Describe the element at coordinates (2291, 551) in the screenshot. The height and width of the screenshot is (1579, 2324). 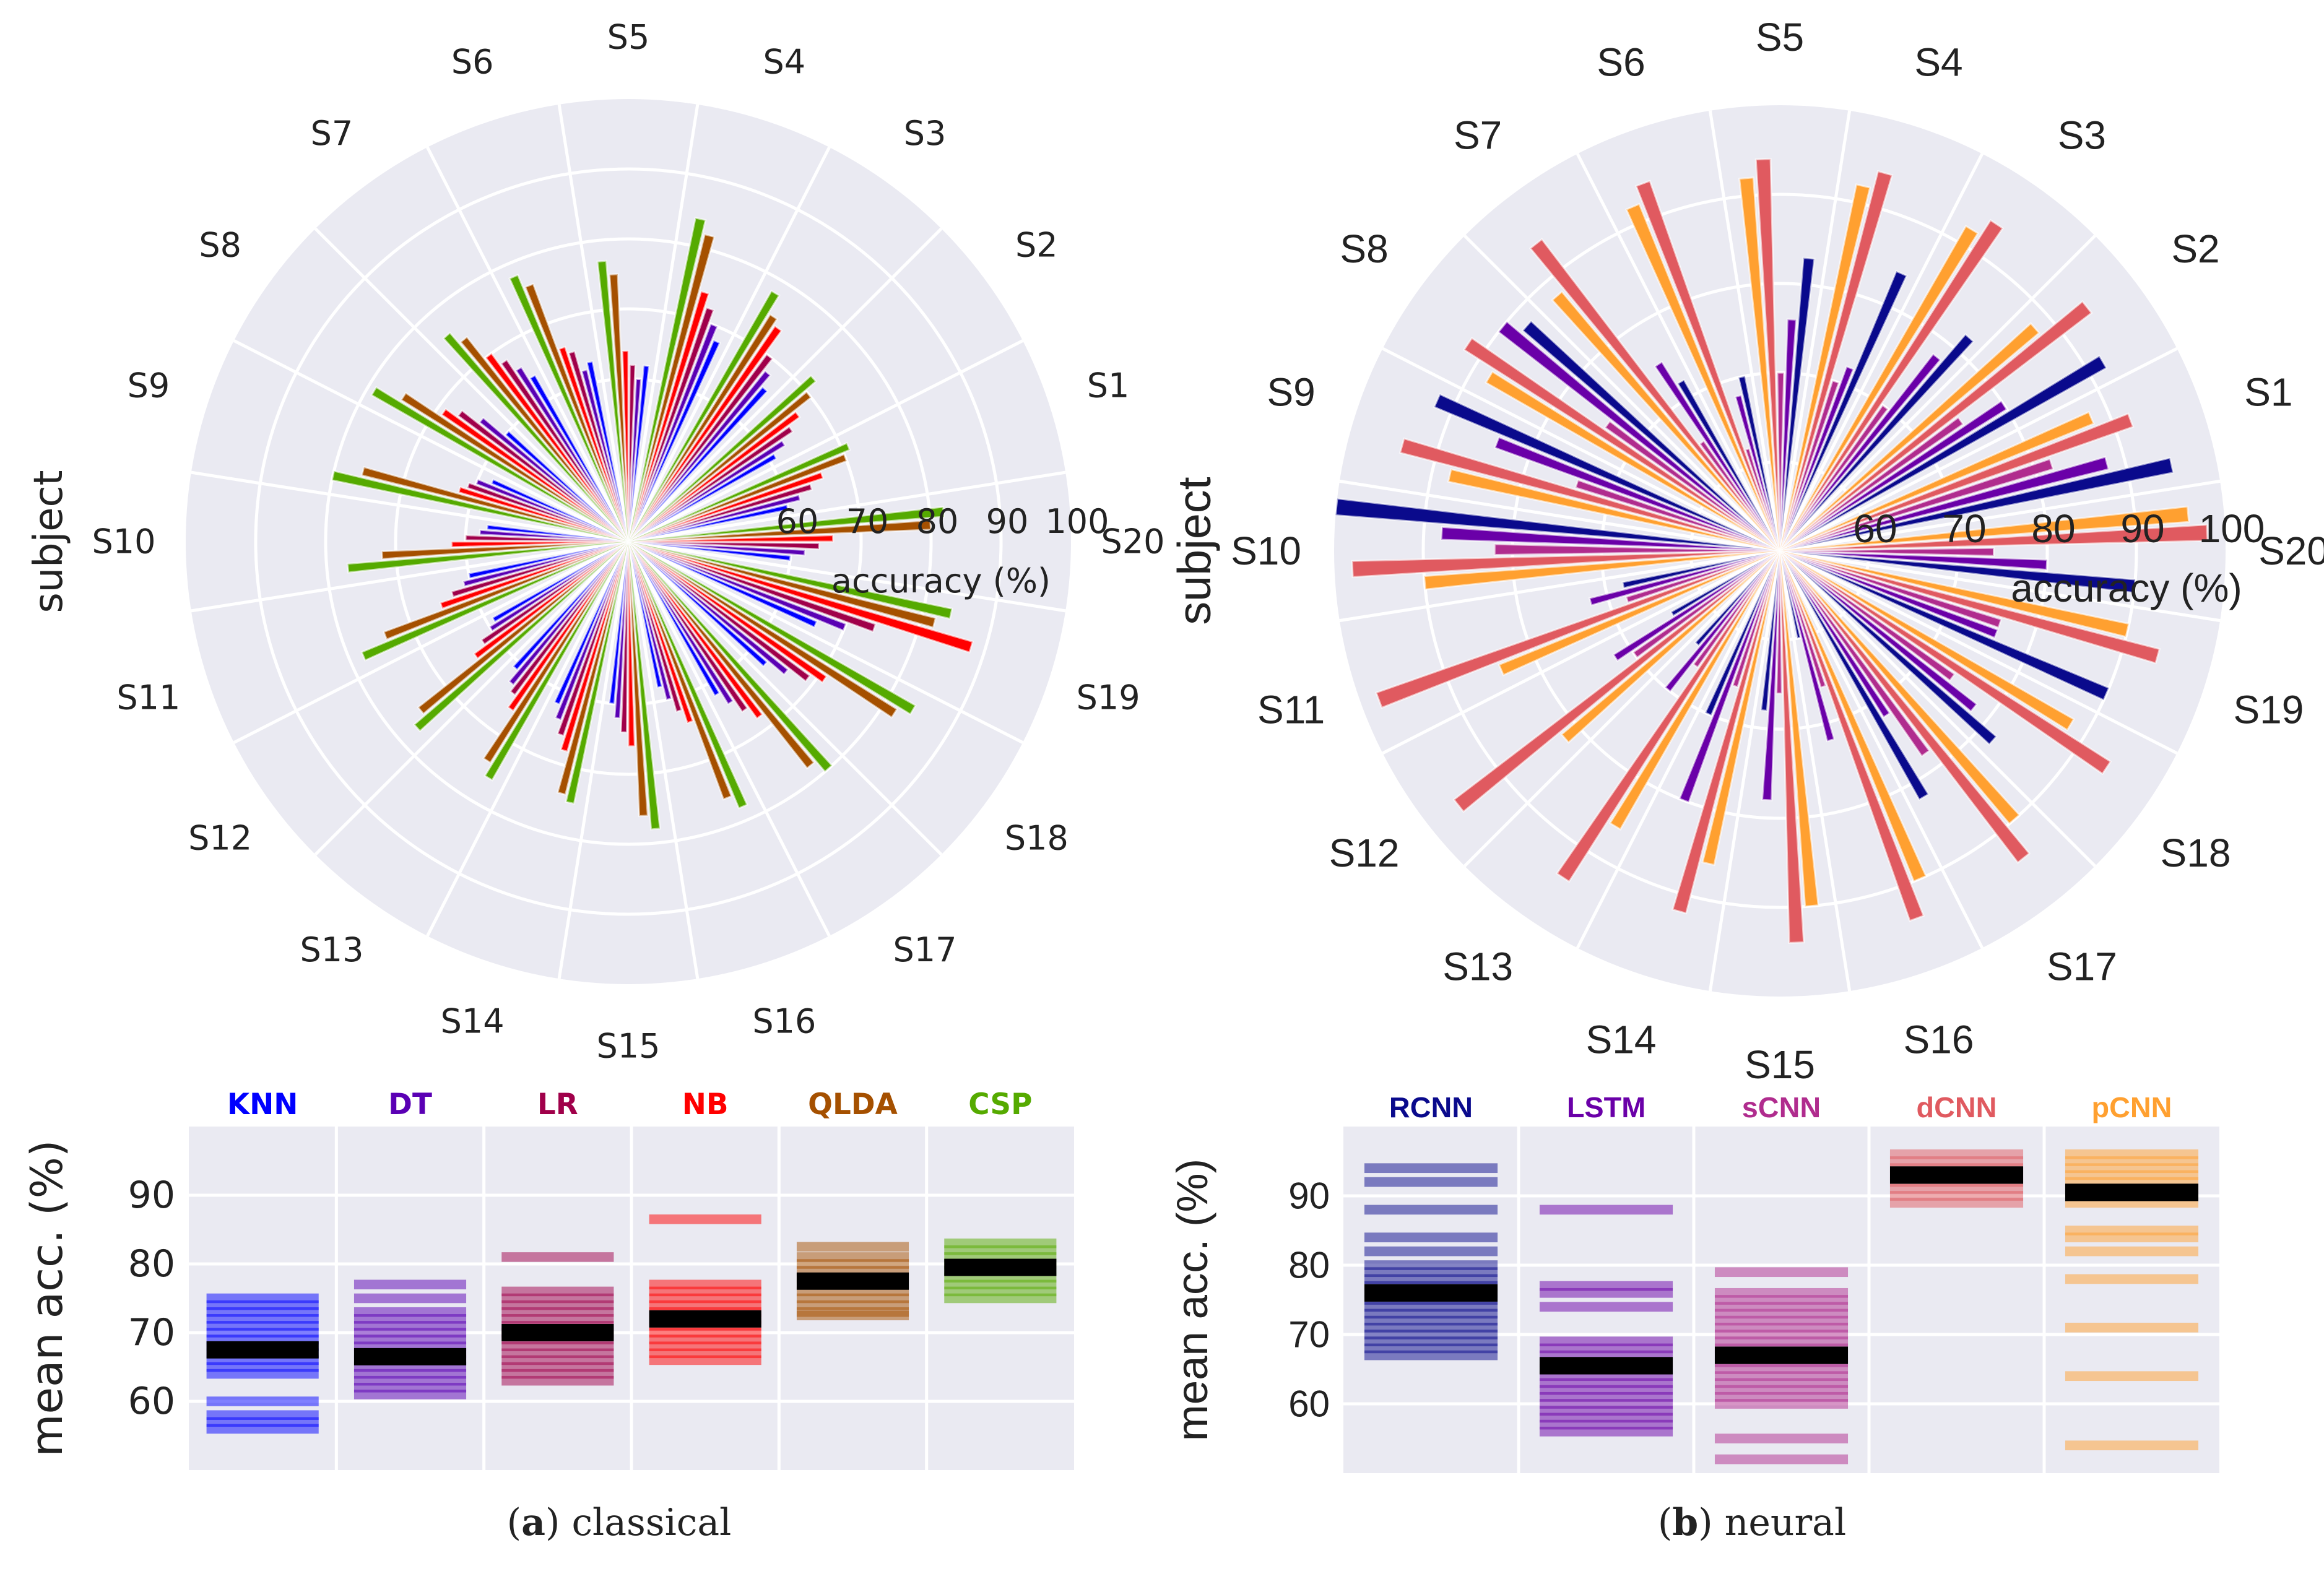
I see `subject-label-s20: S20` at that location.